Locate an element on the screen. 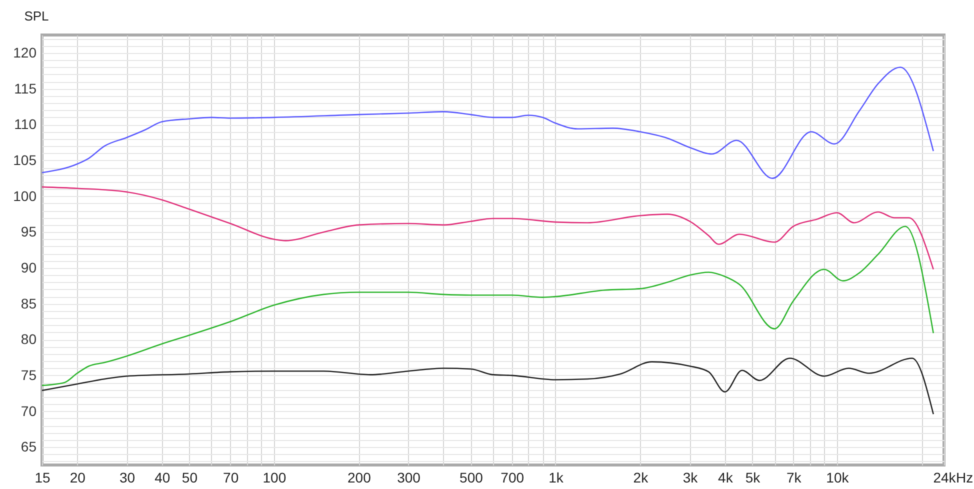  x-tick-label: 5k is located at coordinates (753, 478).